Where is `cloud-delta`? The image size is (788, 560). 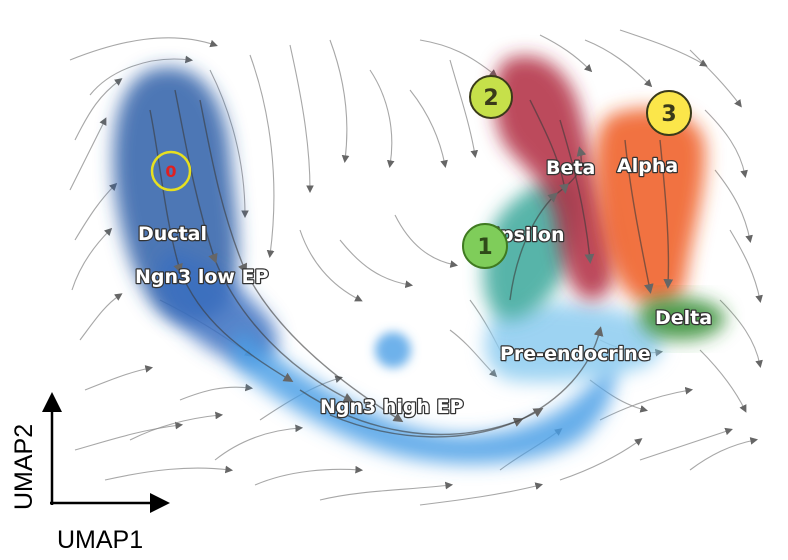
cloud-delta is located at coordinates (683, 318).